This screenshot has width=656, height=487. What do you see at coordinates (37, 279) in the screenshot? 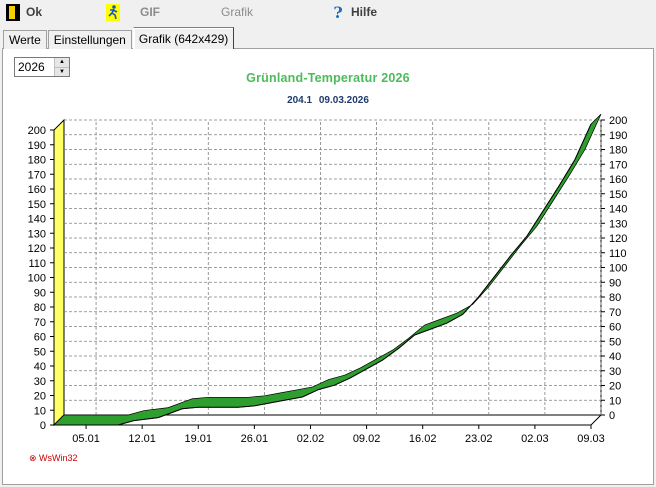
I see `y-tick-left: 100` at bounding box center [37, 279].